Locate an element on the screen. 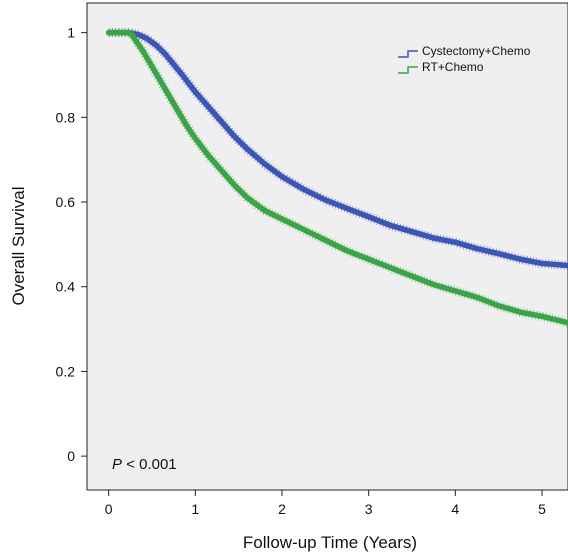 The height and width of the screenshot is (557, 568). x-tick-label: 4 is located at coordinates (455, 509).